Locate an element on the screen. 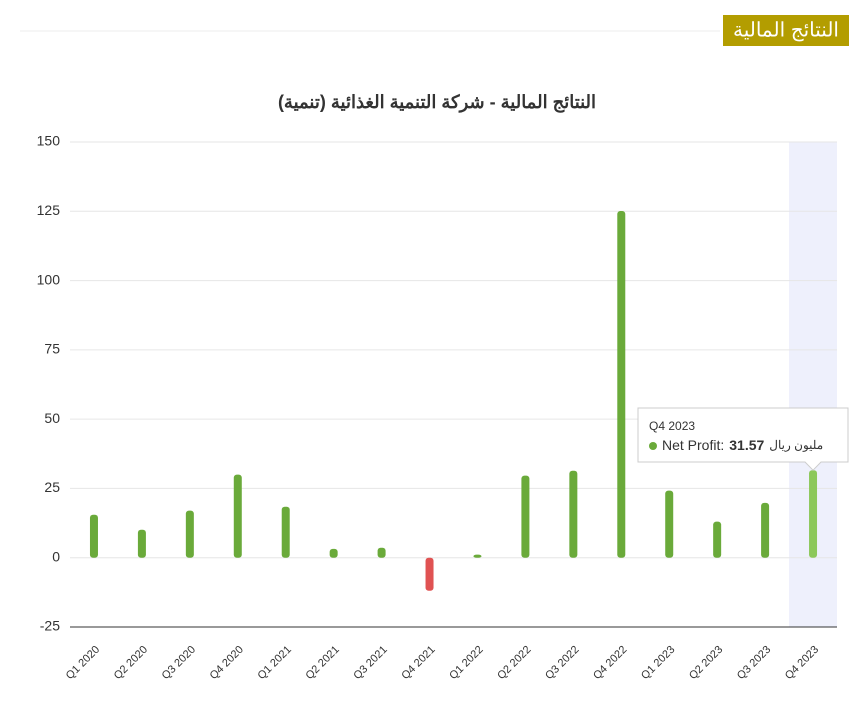  x-tick-label: Q3 2022 is located at coordinates (562, 663).